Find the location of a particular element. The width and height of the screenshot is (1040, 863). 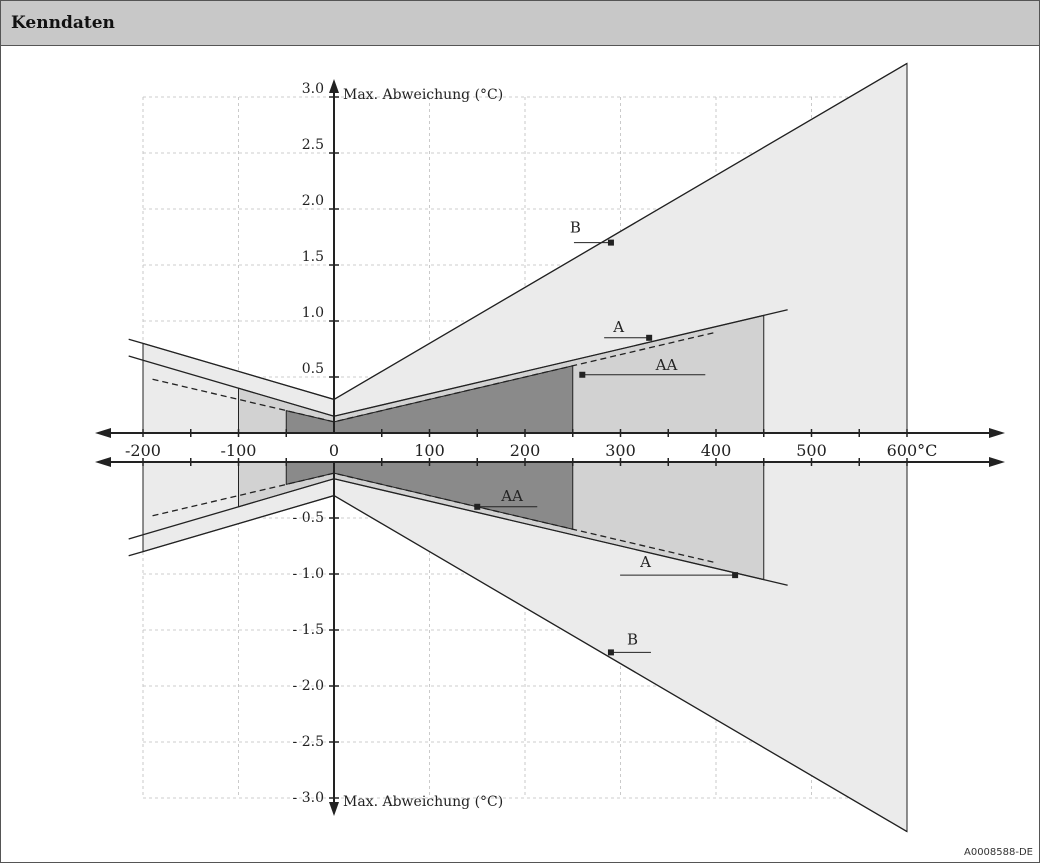

x-tick-label: 500 is located at coordinates (811, 450).